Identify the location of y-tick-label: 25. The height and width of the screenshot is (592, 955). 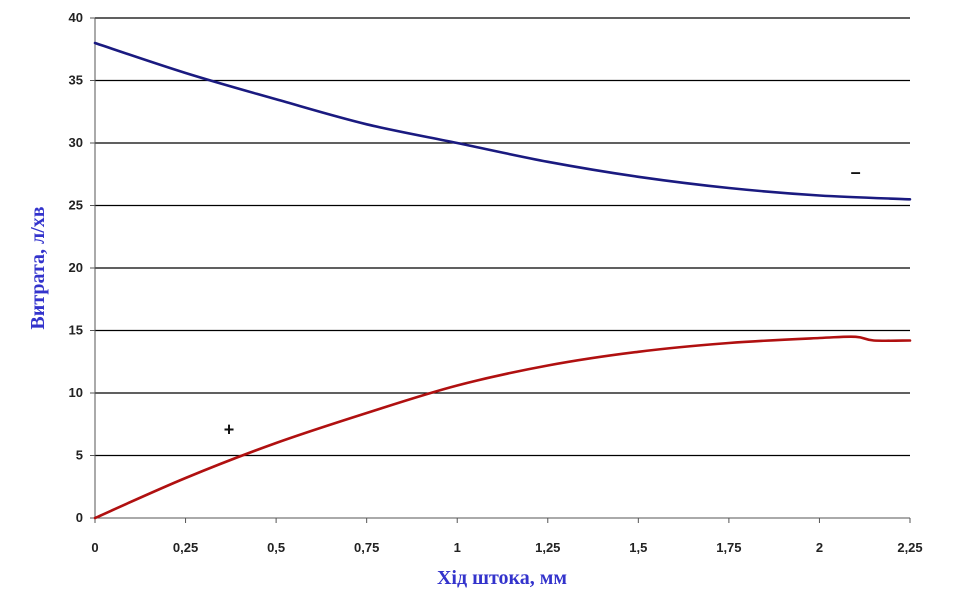
(76, 205).